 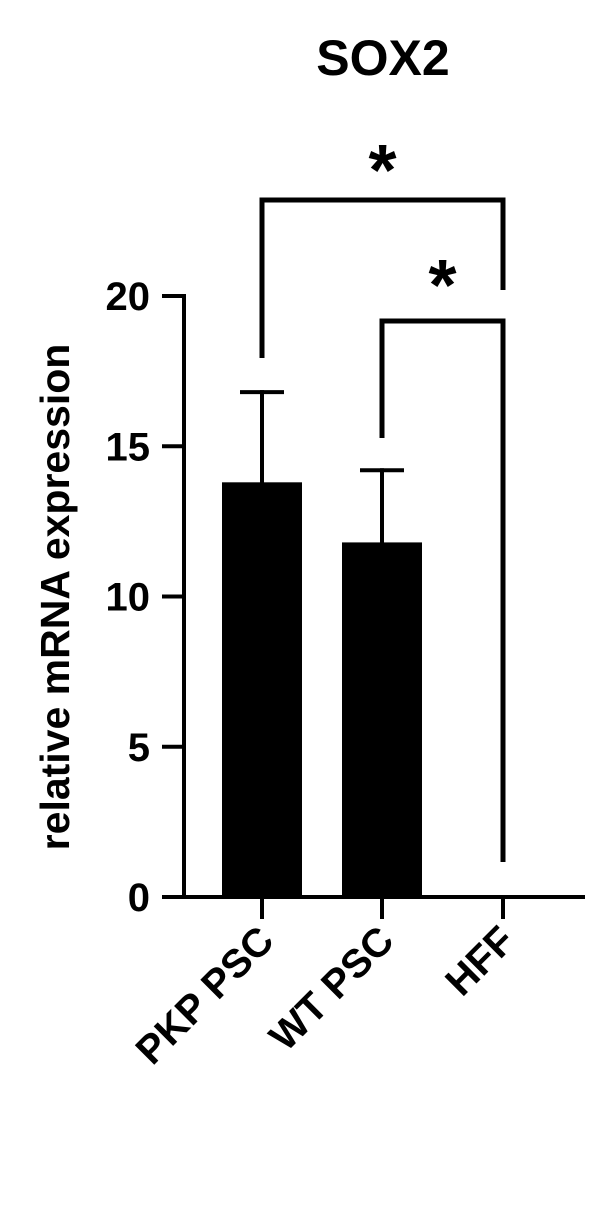 I want to click on y-axis-label: relative mRNA expression, so click(x=55, y=597).